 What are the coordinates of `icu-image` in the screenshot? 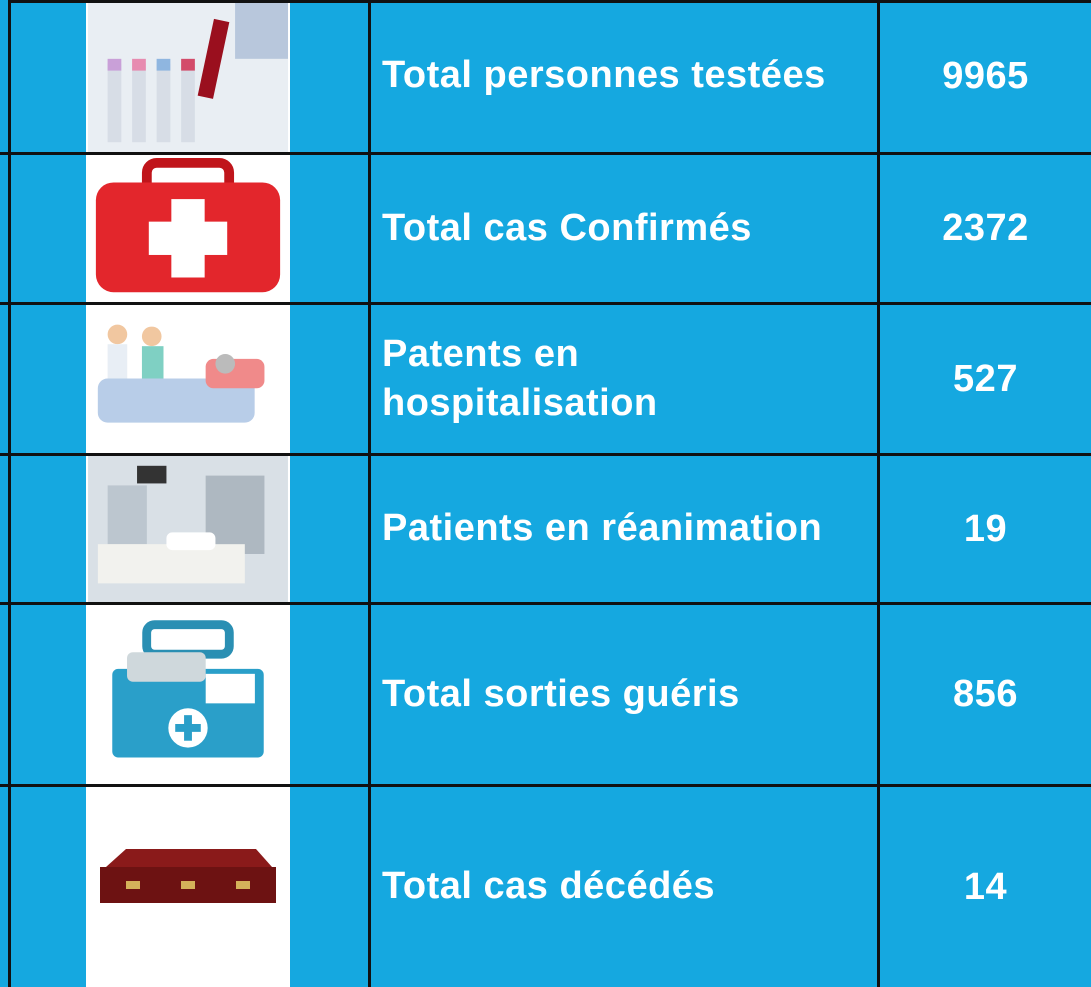 It's located at (188, 529).